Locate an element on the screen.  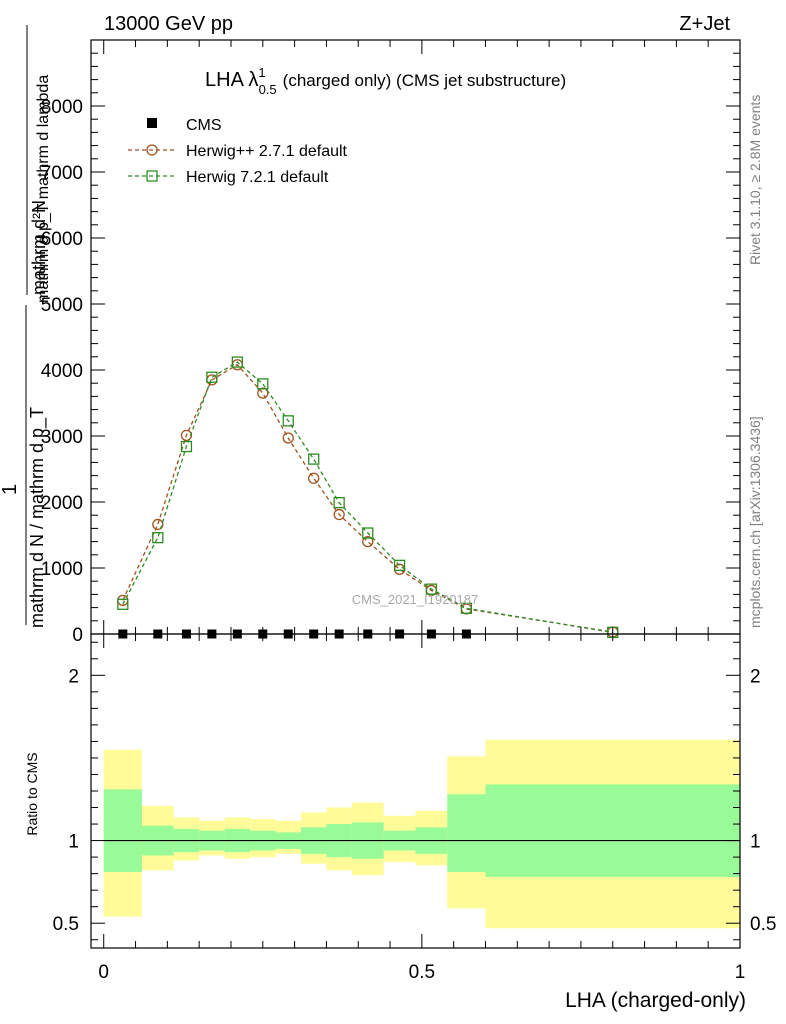
legend-label-herwigpp: Herwig++ 2.7.1 default is located at coordinates (267, 151).